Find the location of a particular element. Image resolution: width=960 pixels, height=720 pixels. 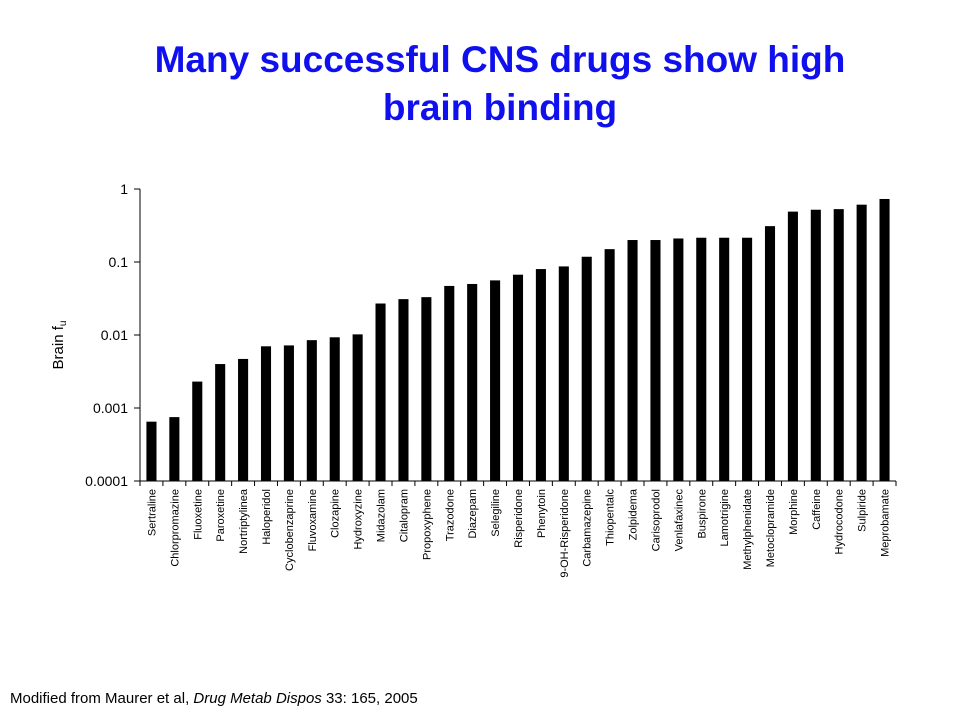

x-tick-label: Phenytoin is located at coordinates (542, 513).